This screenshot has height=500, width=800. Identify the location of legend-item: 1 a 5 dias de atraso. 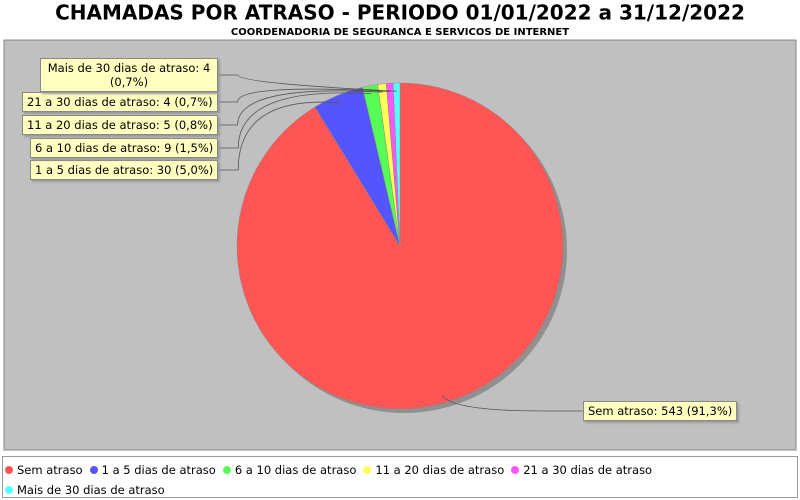
(152, 470).